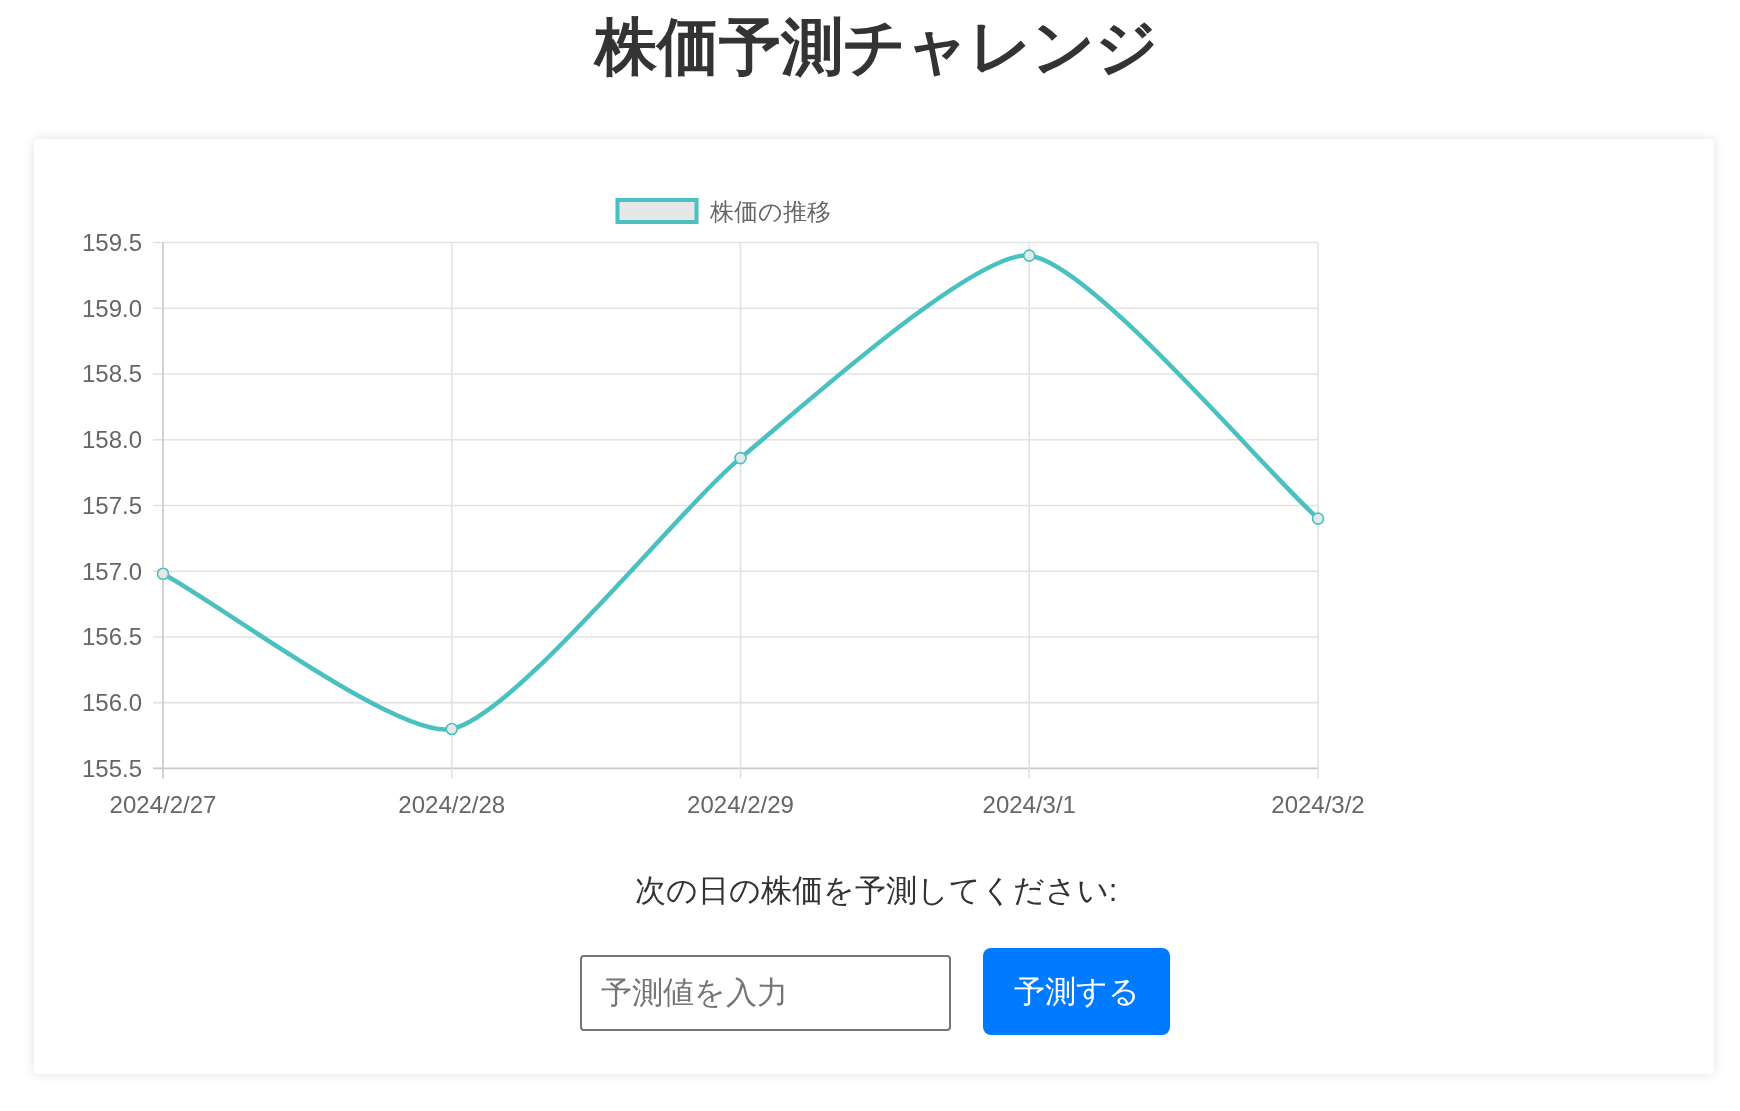 The image size is (1740, 1111). I want to click on input: 予測値を入力, so click(765, 993).